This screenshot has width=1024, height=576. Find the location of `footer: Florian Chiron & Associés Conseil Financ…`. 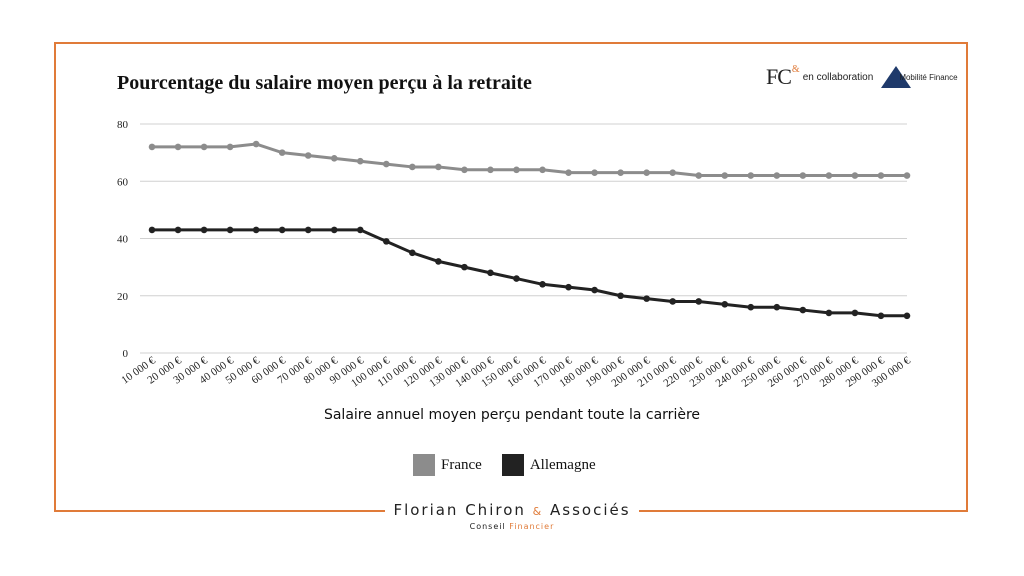

footer: Florian Chiron & Associés Conseil Financ… is located at coordinates (512, 515).